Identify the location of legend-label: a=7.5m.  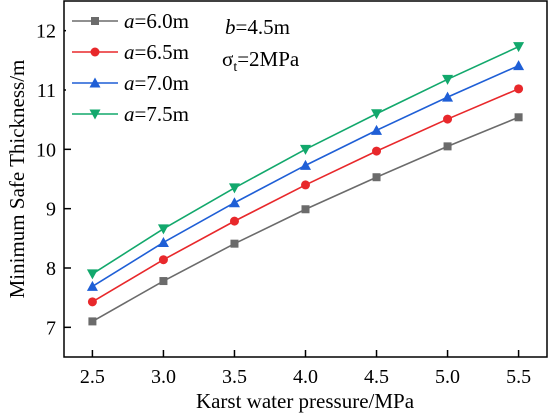
(156, 114).